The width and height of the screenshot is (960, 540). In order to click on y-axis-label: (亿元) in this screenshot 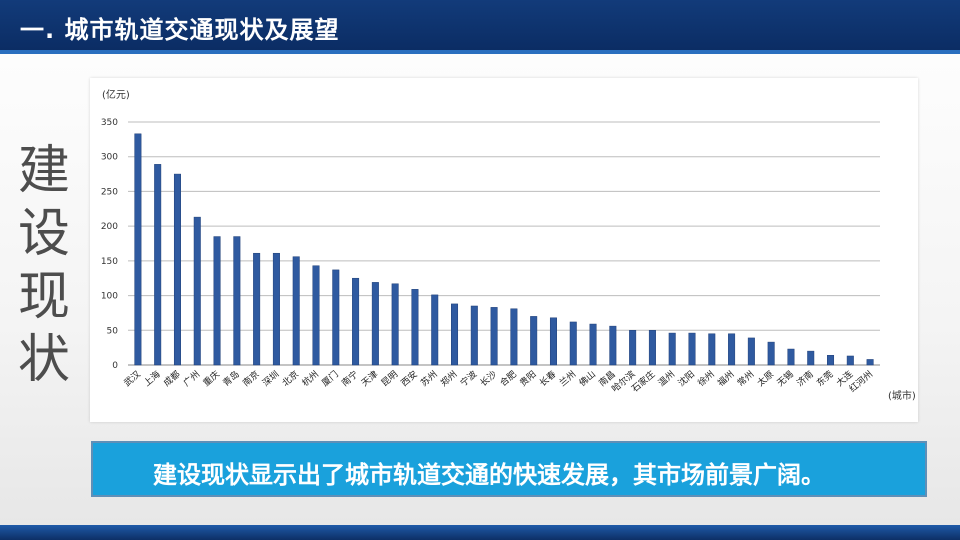, I will do `click(116, 94)`.